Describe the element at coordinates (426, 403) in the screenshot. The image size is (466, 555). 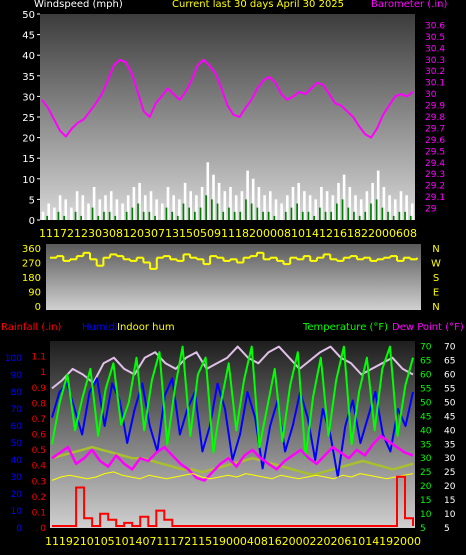
I see `temperature-tick-label: 50` at that location.